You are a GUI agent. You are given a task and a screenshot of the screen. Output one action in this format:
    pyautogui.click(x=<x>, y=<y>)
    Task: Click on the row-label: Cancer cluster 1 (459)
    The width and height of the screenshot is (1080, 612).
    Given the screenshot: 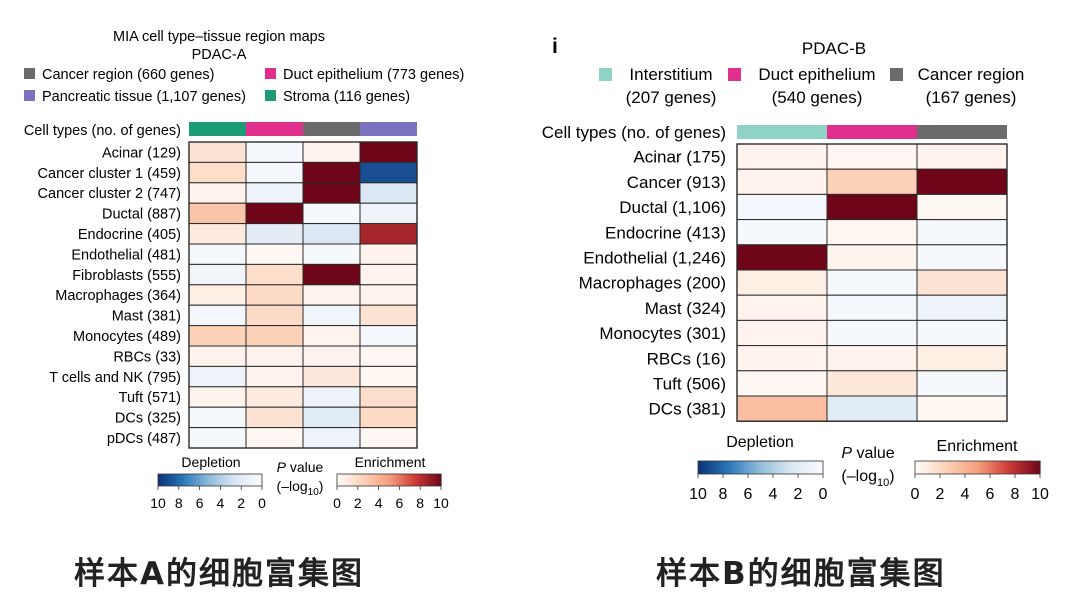 What is the action you would take?
    pyautogui.click(x=109, y=174)
    